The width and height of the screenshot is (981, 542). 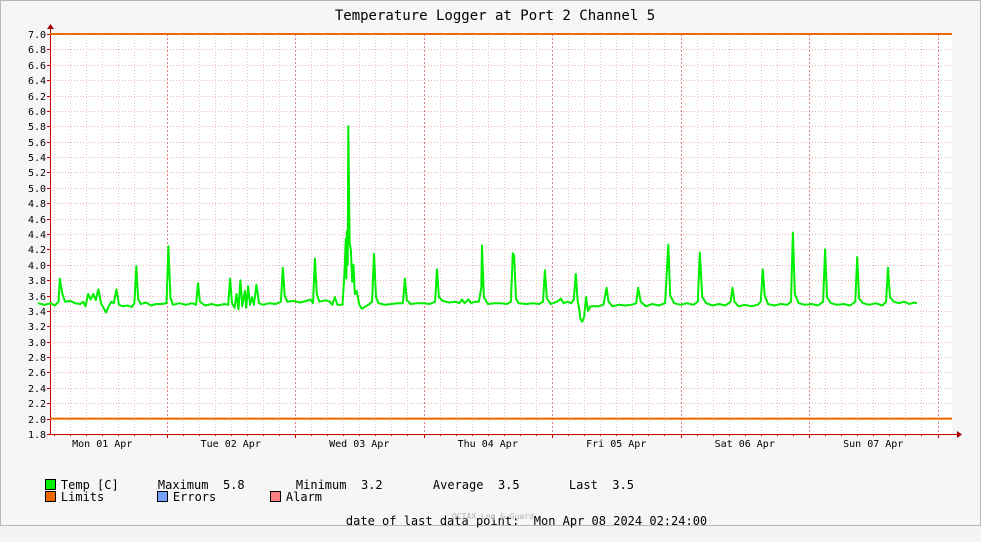 What do you see at coordinates (37, 250) in the screenshot?
I see `y-tick-label: 4.2` at bounding box center [37, 250].